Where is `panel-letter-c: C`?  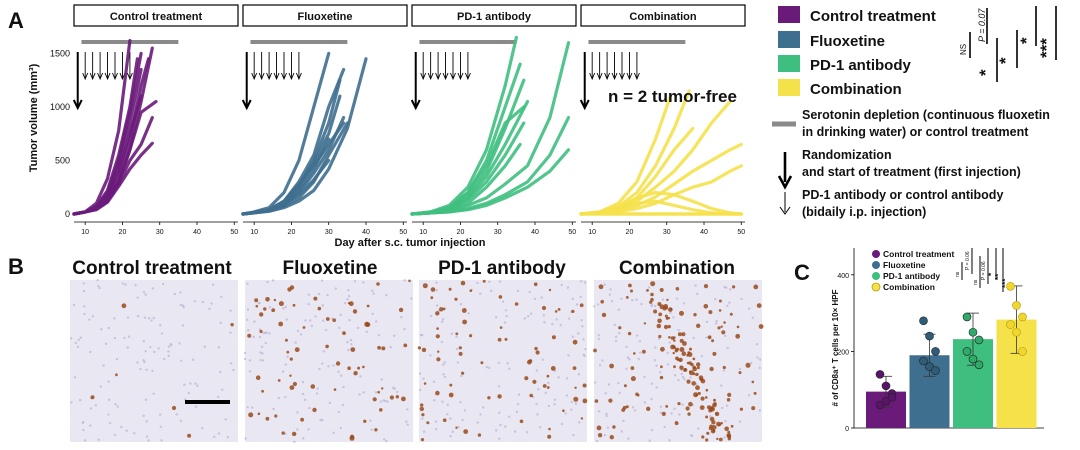 panel-letter-c: C is located at coordinates (802, 272).